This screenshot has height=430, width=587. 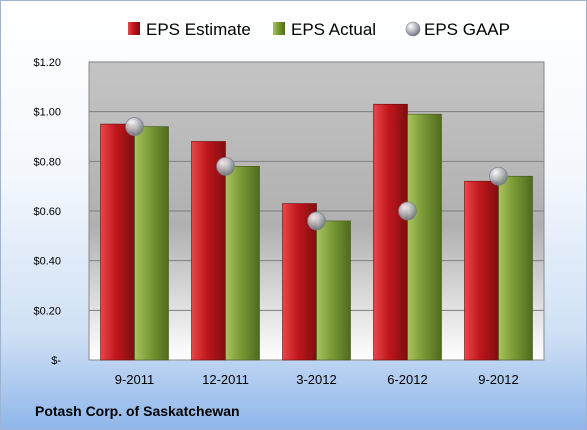 What do you see at coordinates (498, 379) in the screenshot?
I see `x-tick-label: 9-2012` at bounding box center [498, 379].